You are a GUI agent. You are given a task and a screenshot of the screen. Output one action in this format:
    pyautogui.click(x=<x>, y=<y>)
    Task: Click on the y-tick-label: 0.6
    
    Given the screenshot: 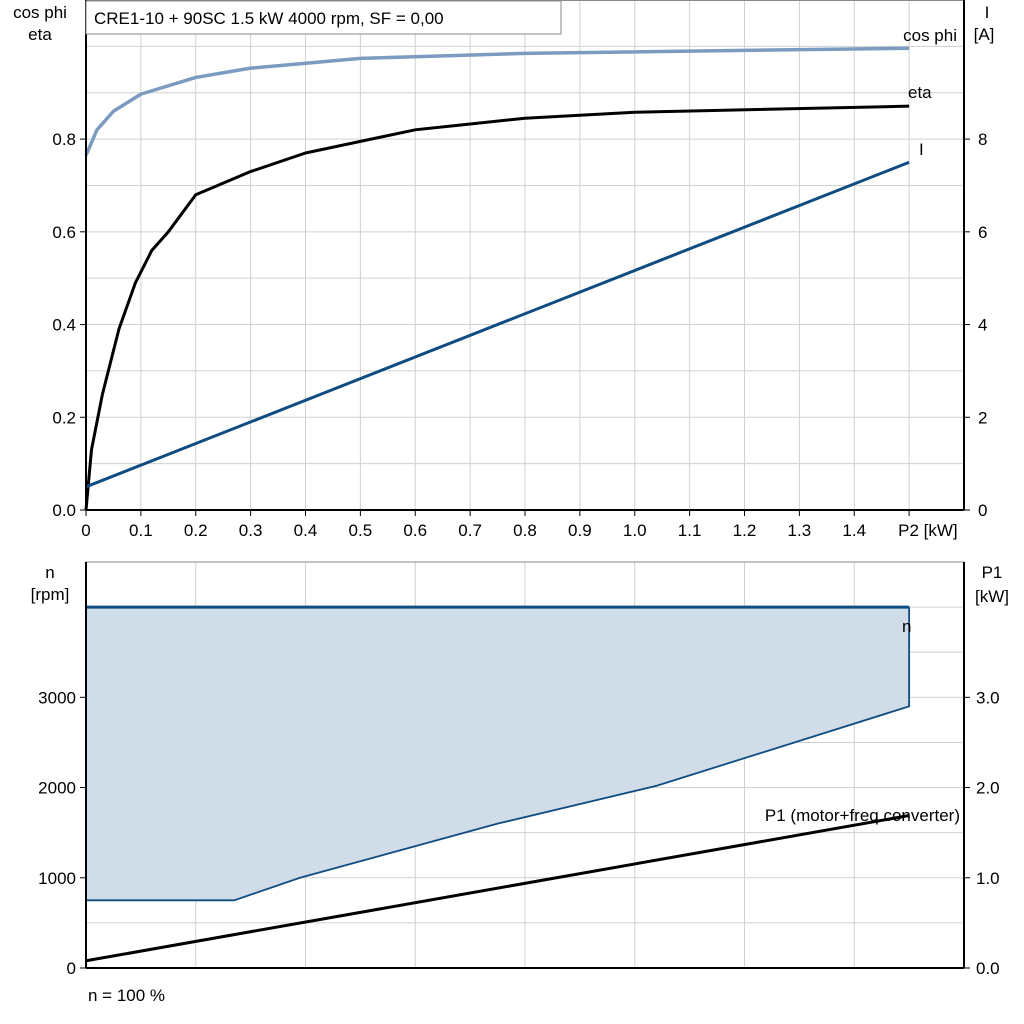 What is the action you would take?
    pyautogui.click(x=64, y=232)
    